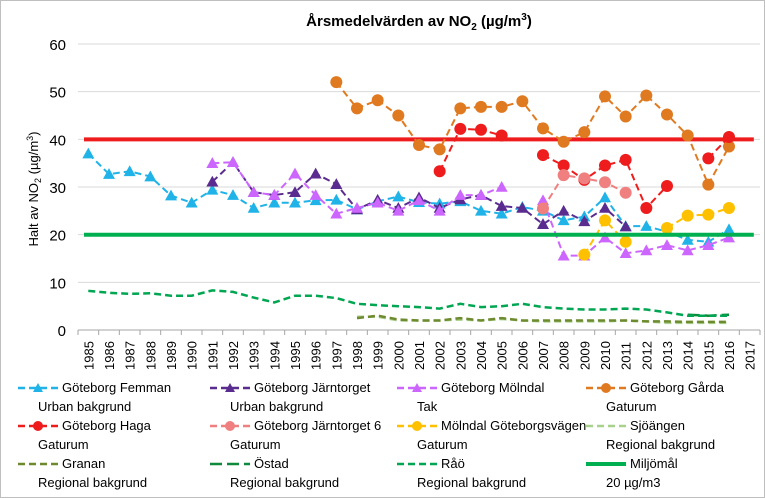  Describe the element at coordinates (378, 355) in the screenshot. I see `x-tick-label: 1999` at that location.